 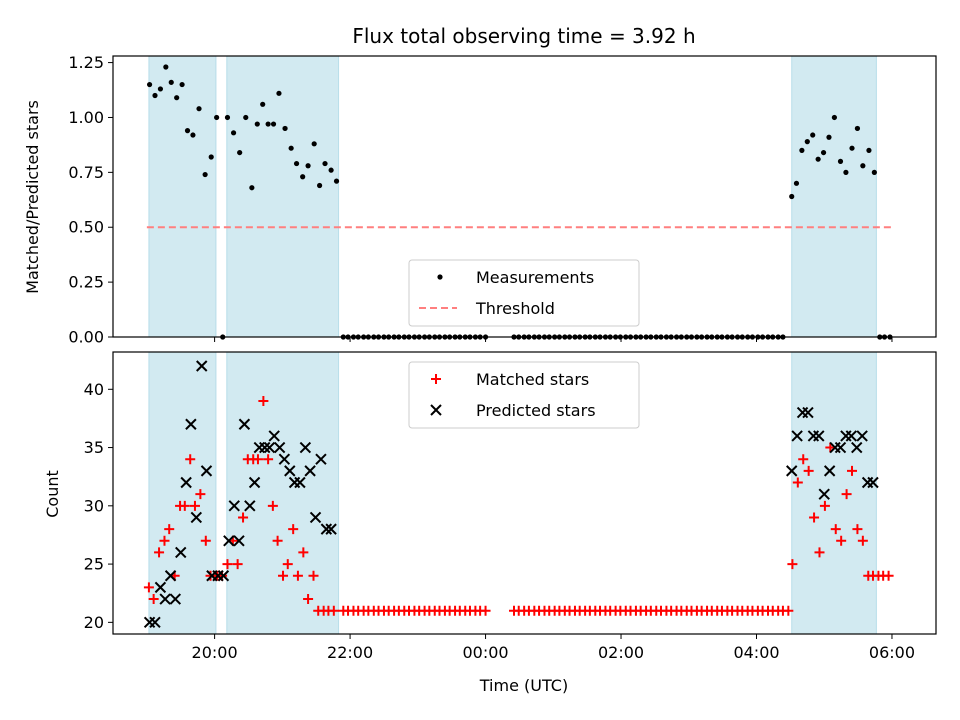 What do you see at coordinates (94, 505) in the screenshot?
I see `bottom-y-tick-label-2: 30` at bounding box center [94, 505].